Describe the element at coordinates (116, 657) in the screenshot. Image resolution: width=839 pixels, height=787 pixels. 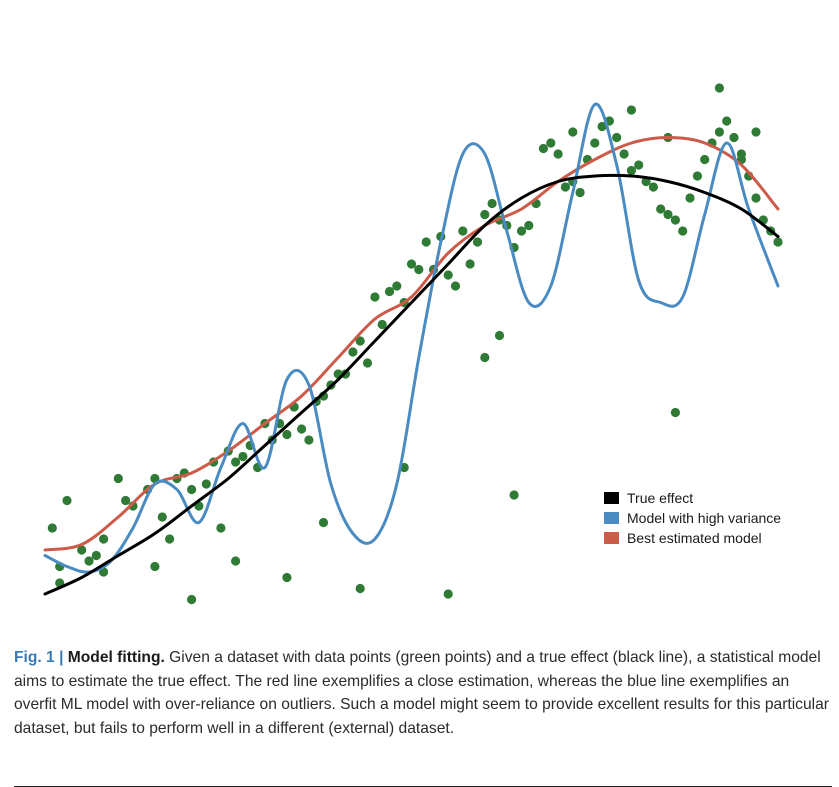
I see `caption-title: Model fitting.` at that location.